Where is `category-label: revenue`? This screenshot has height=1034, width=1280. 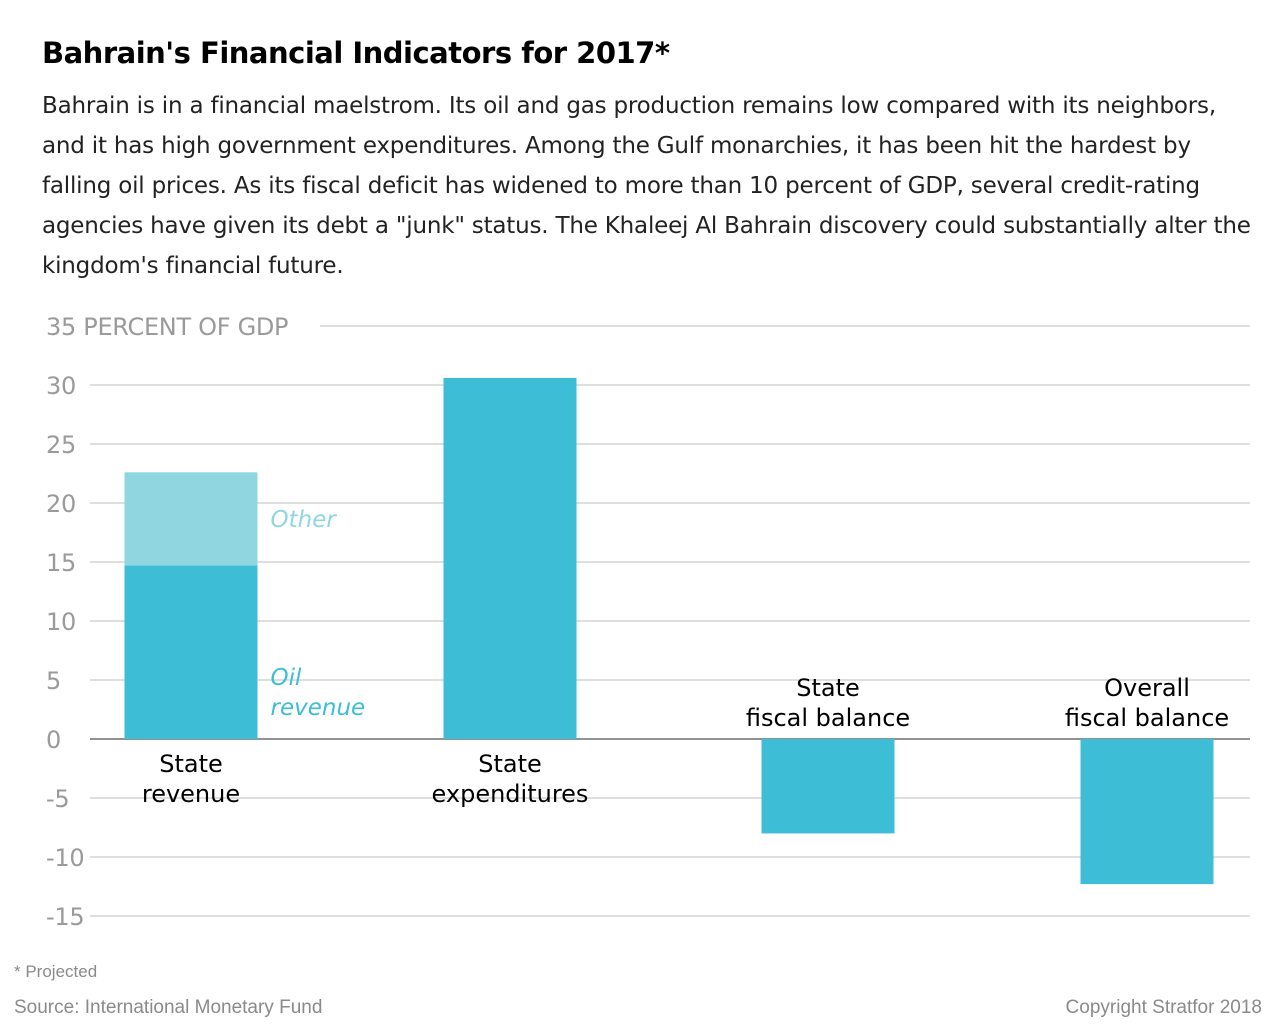 category-label: revenue is located at coordinates (191, 794).